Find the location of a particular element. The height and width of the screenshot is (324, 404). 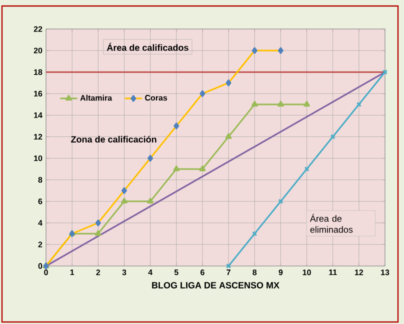

x-tick-label: 1 is located at coordinates (72, 273).